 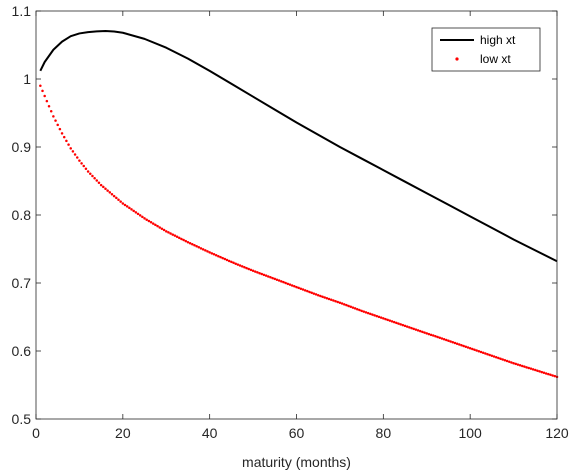 I want to click on legend-label-high-xt: high xt, so click(x=498, y=40).